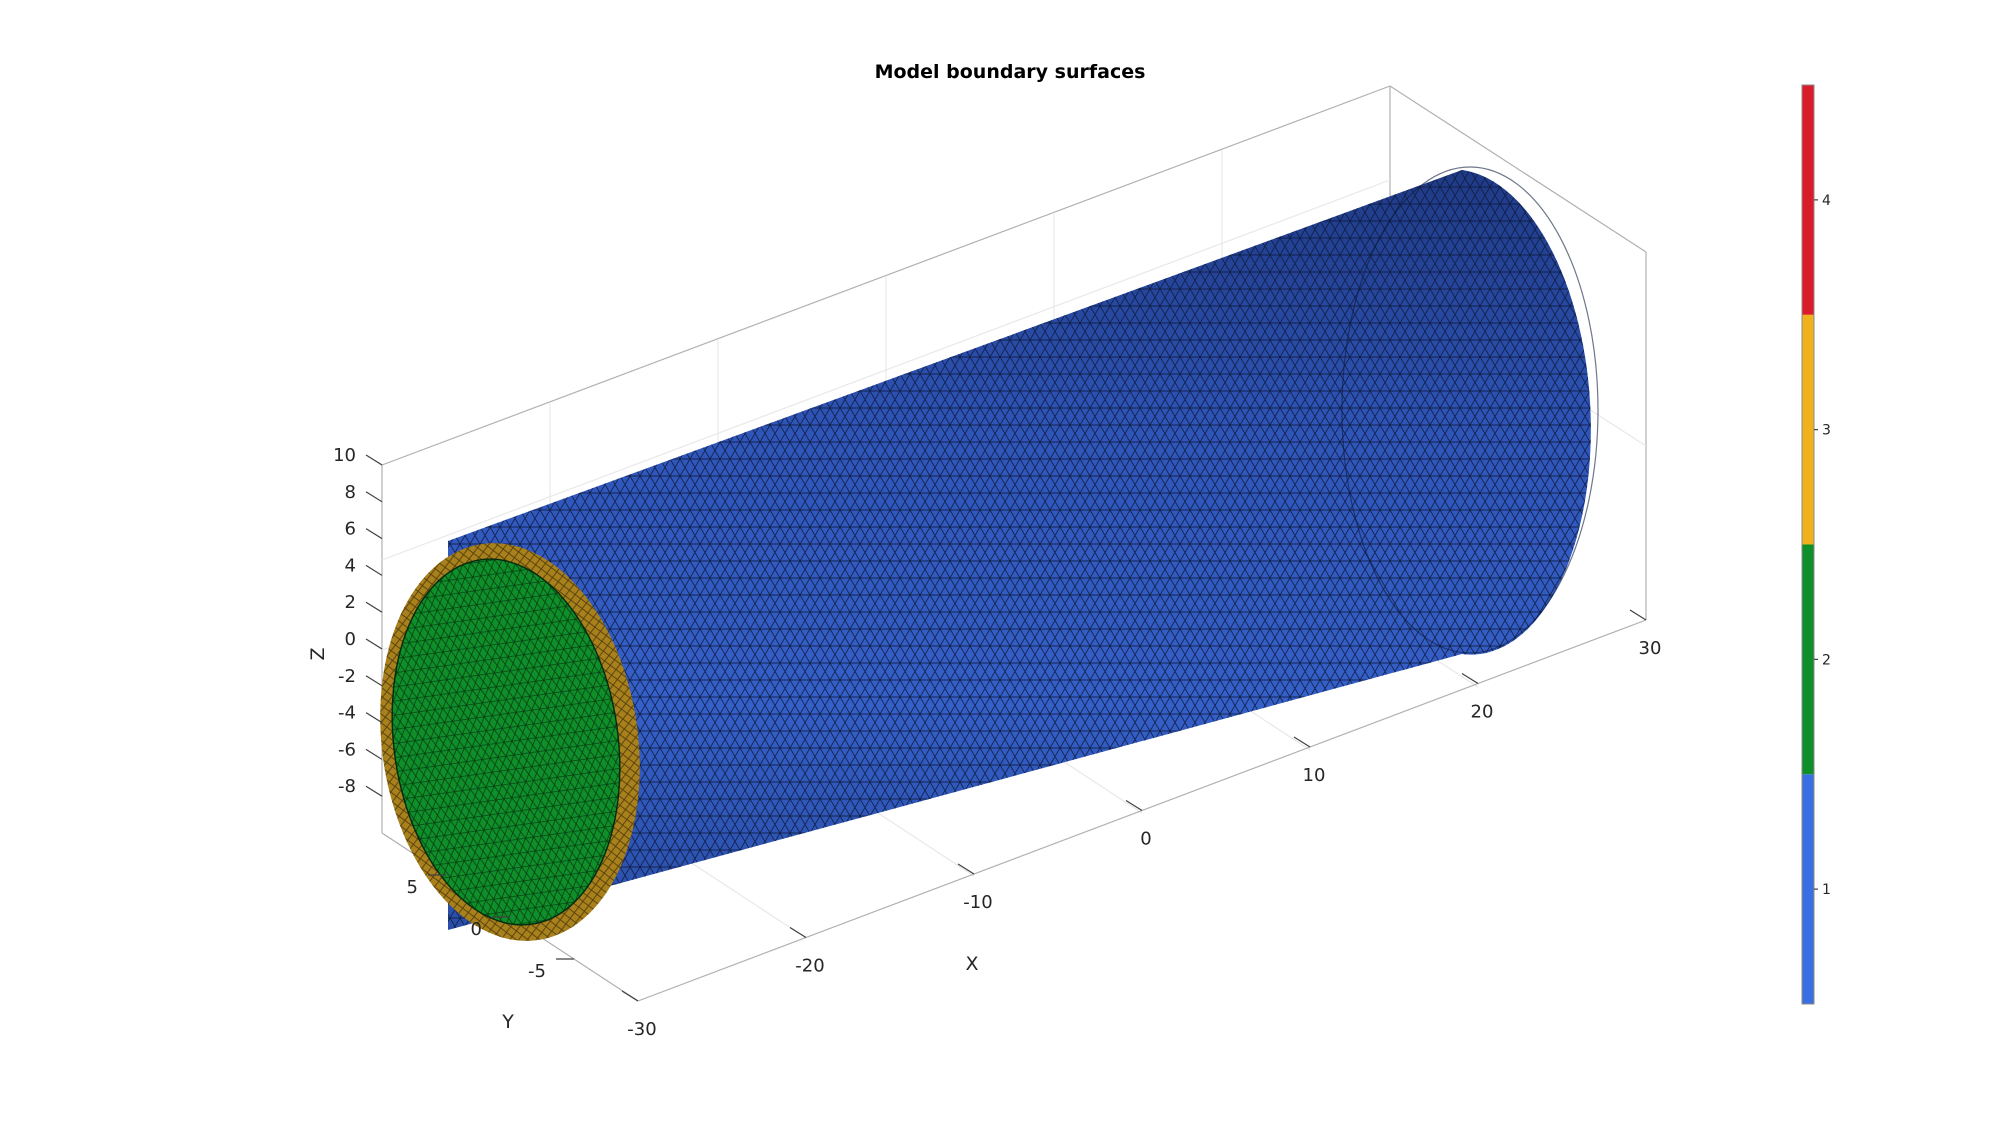 The height and width of the screenshot is (1121, 2000). What do you see at coordinates (344, 455) in the screenshot?
I see `z-tick-label: 10` at bounding box center [344, 455].